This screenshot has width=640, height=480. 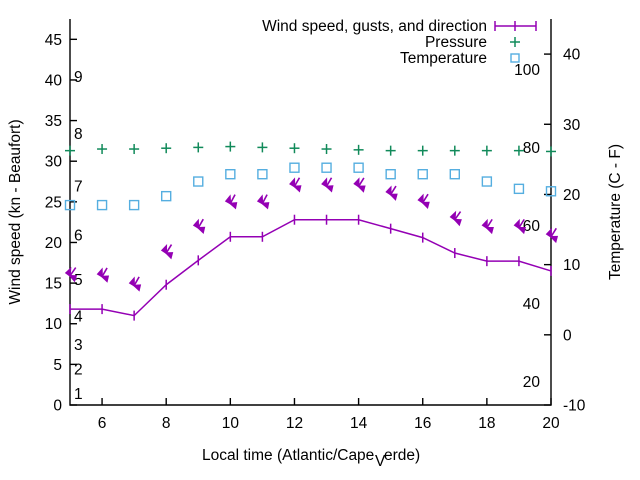 I want to click on x-axis-title-pre: Local time (Atlantic/Cape, so click(x=288, y=455).